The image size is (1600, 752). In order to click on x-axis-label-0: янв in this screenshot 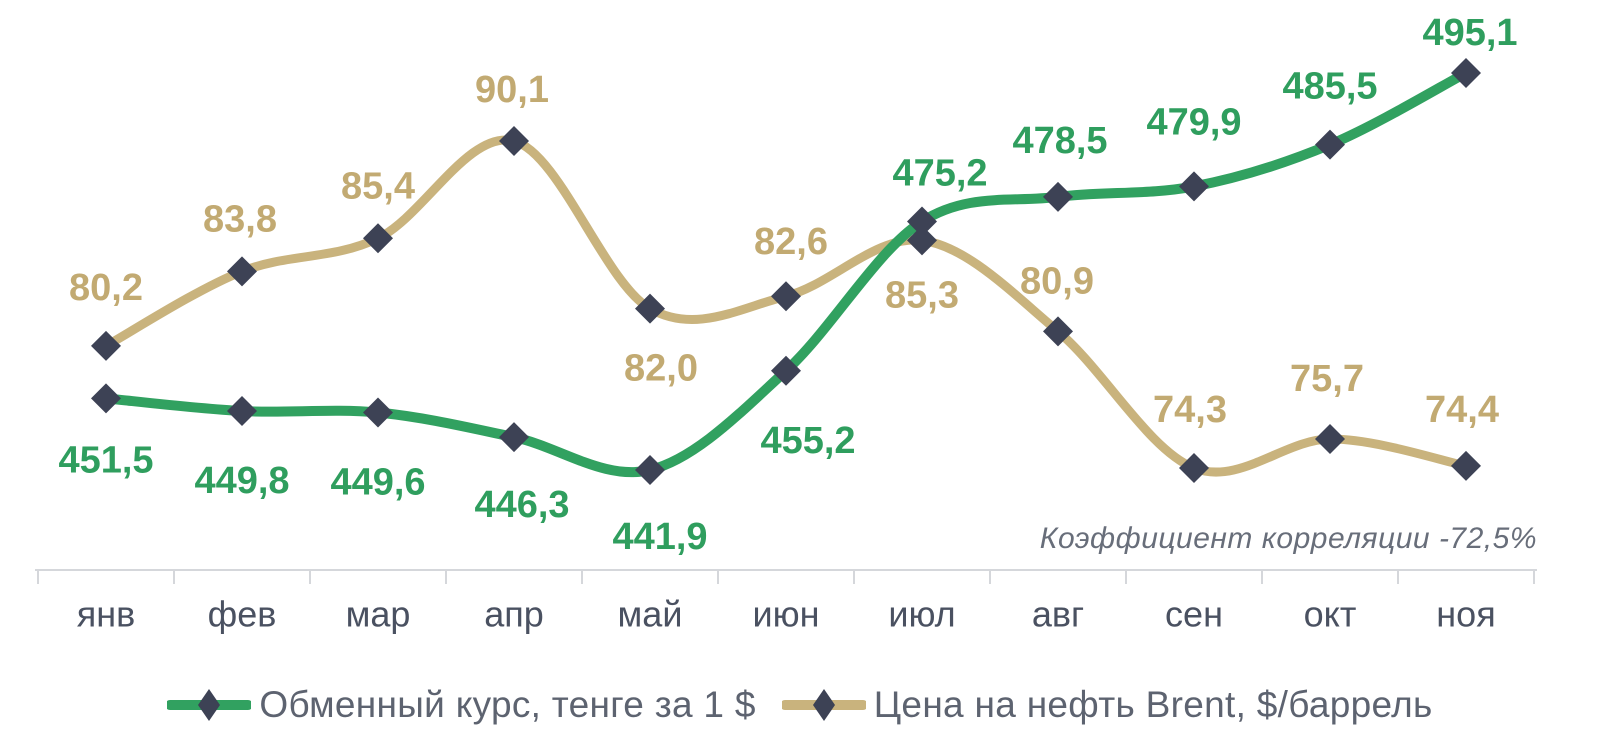, I will do `click(106, 614)`.